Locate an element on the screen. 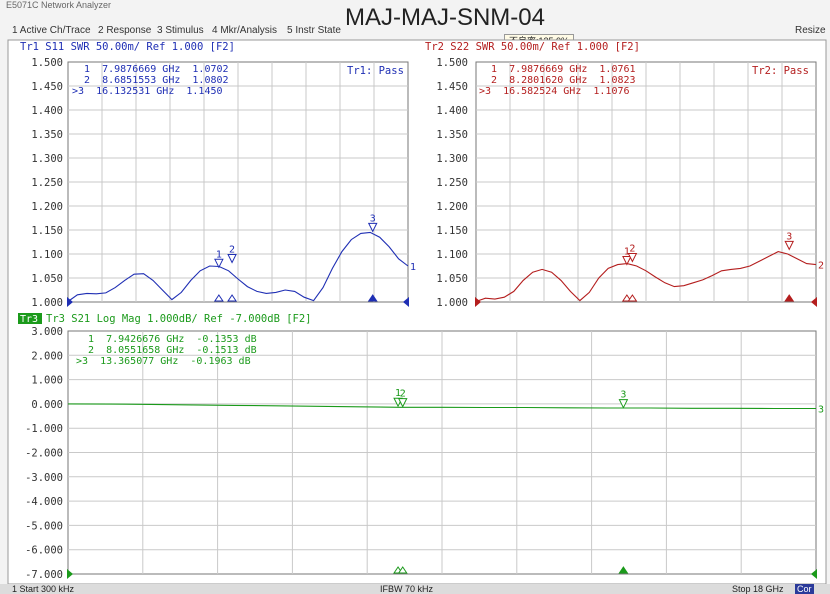  status-cor-badge: Cor is located at coordinates (804, 589).